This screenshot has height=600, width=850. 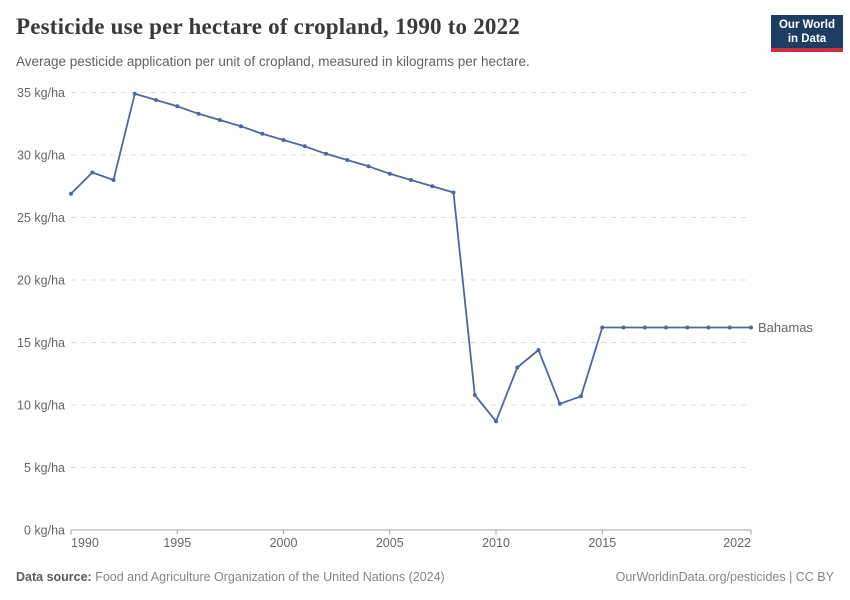 I want to click on owid-logo-text: Our World in Data, so click(x=807, y=33).